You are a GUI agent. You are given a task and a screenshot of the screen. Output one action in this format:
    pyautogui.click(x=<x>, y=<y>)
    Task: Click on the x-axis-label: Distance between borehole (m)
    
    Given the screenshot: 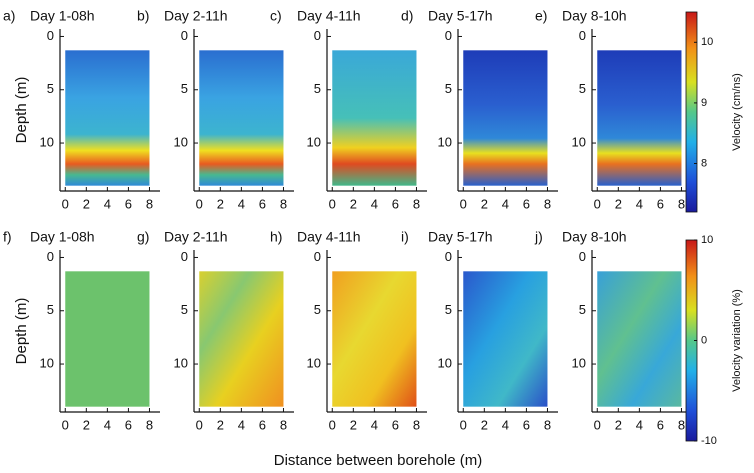 What is the action you would take?
    pyautogui.click(x=378, y=460)
    